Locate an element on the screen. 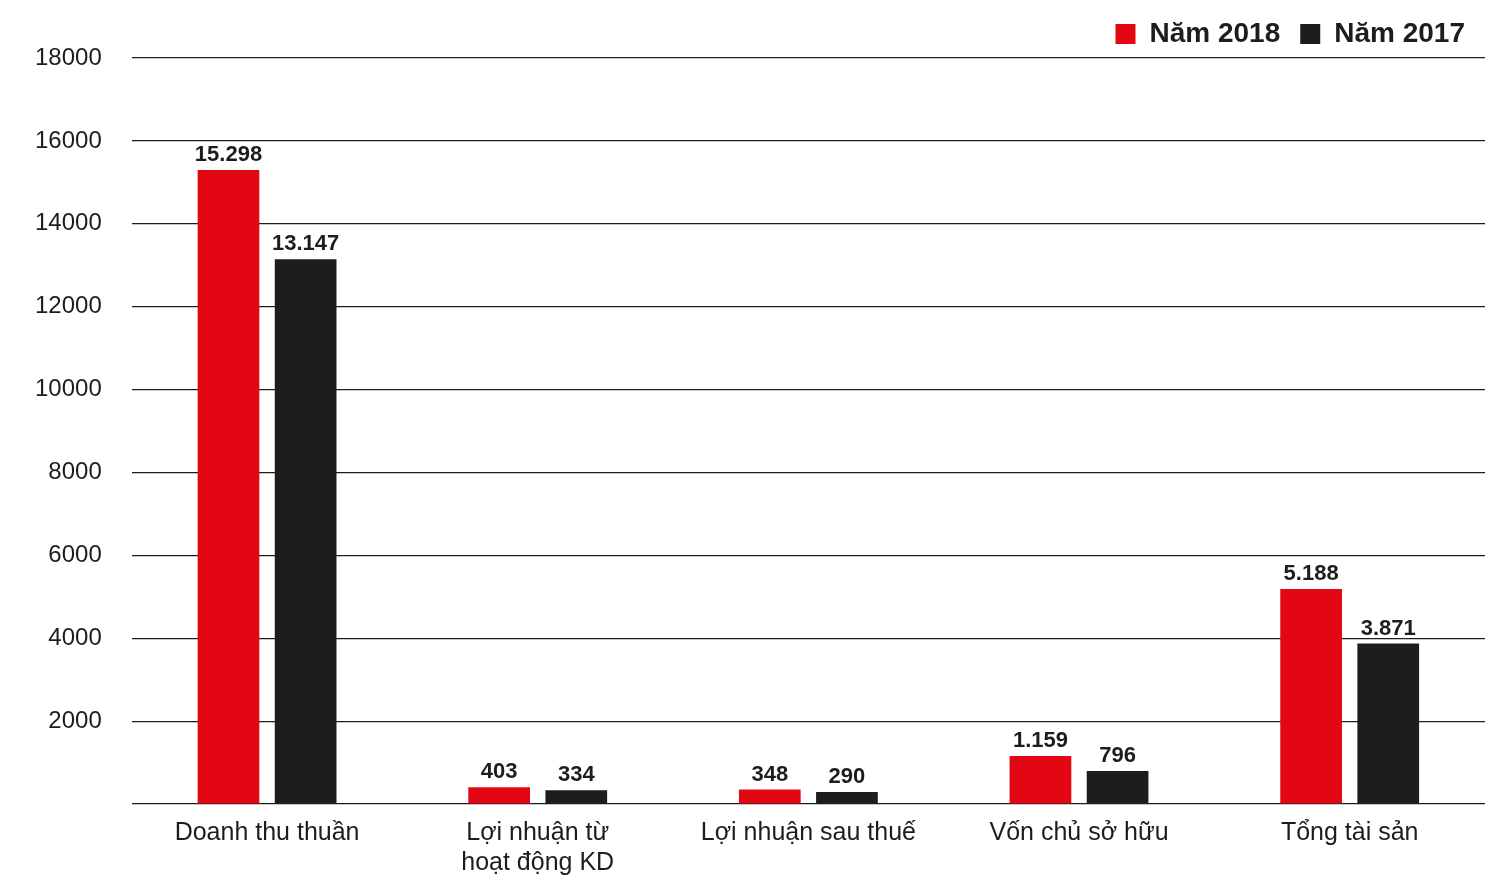  x-tick-label: Lợi nhuận từ hoạt động KD is located at coordinates (538, 845).